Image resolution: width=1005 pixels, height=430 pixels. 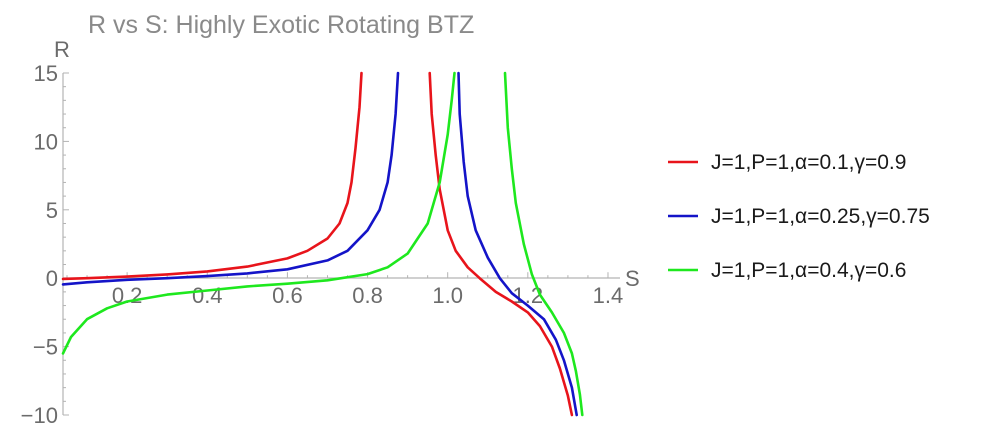 I want to click on x-tick-label: 1.0, so click(x=447, y=295).